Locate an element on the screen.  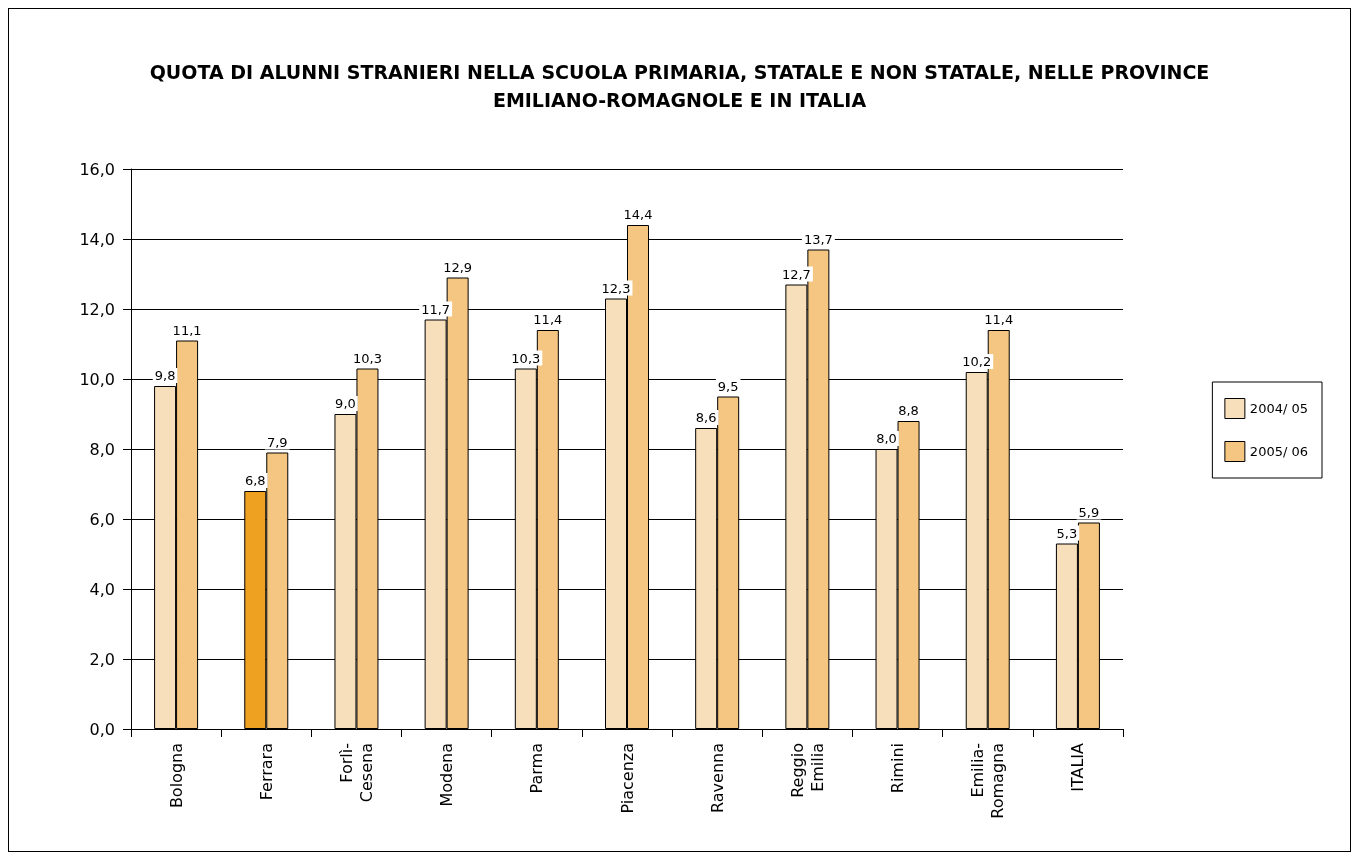
x-tick-label: Ravenna is located at coordinates (717, 778).